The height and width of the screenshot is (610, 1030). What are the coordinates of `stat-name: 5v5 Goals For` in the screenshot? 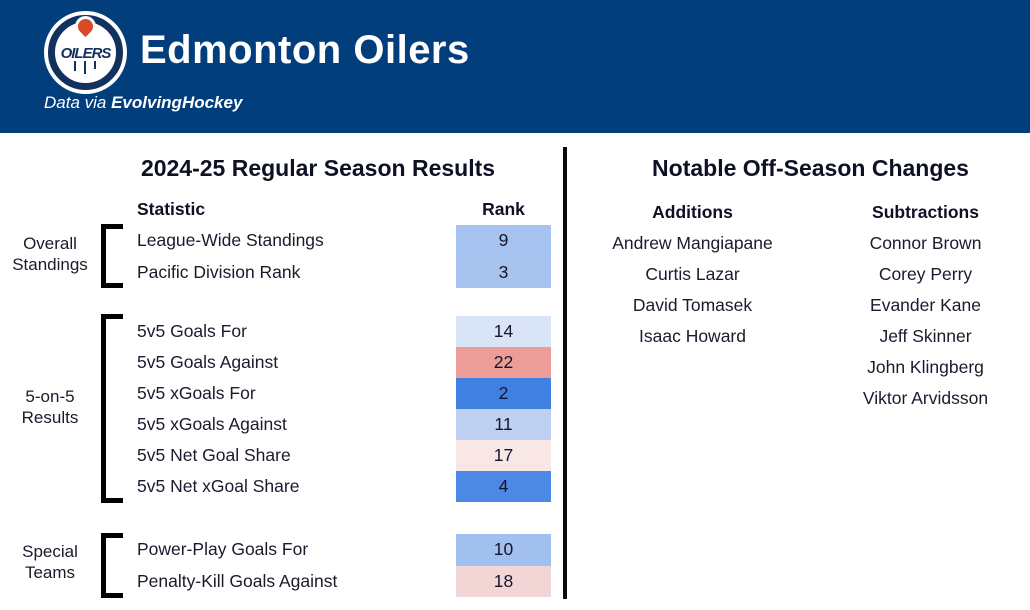 It's located at (192, 331).